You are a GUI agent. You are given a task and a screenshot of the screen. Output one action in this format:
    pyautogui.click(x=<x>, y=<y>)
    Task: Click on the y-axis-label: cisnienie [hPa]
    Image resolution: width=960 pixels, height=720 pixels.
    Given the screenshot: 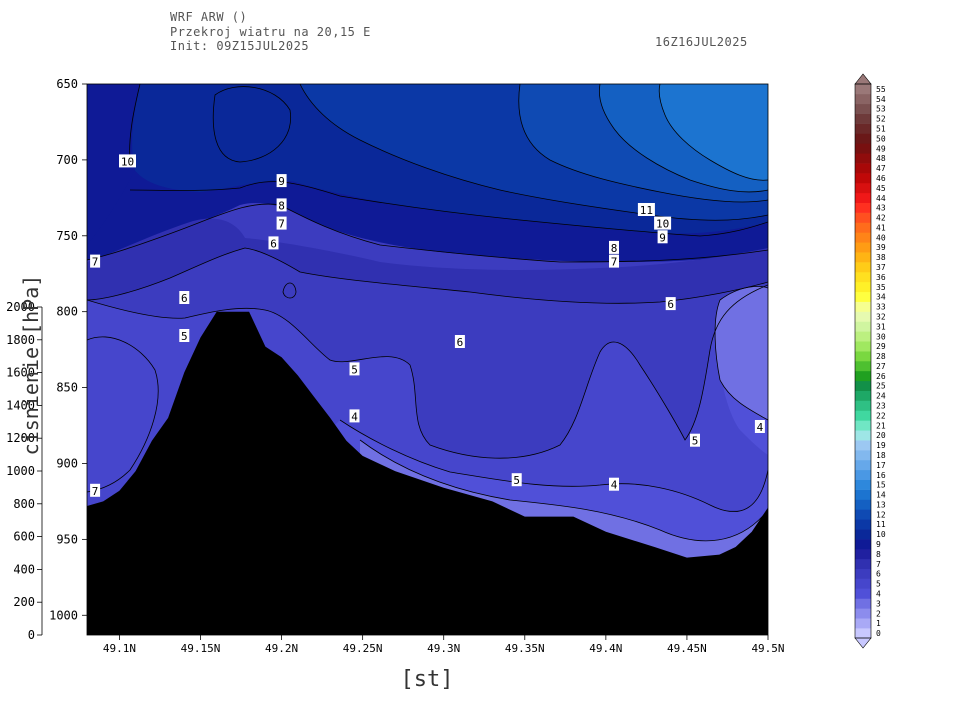 What is the action you would take?
    pyautogui.click(x=31, y=365)
    